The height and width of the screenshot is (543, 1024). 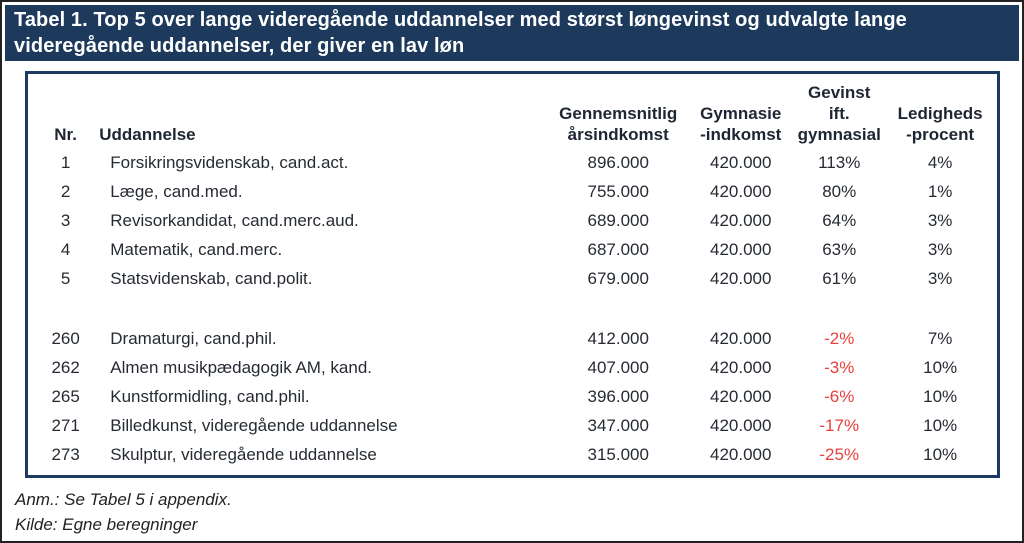 I want to click on nr-cell: 273, so click(x=65, y=454).